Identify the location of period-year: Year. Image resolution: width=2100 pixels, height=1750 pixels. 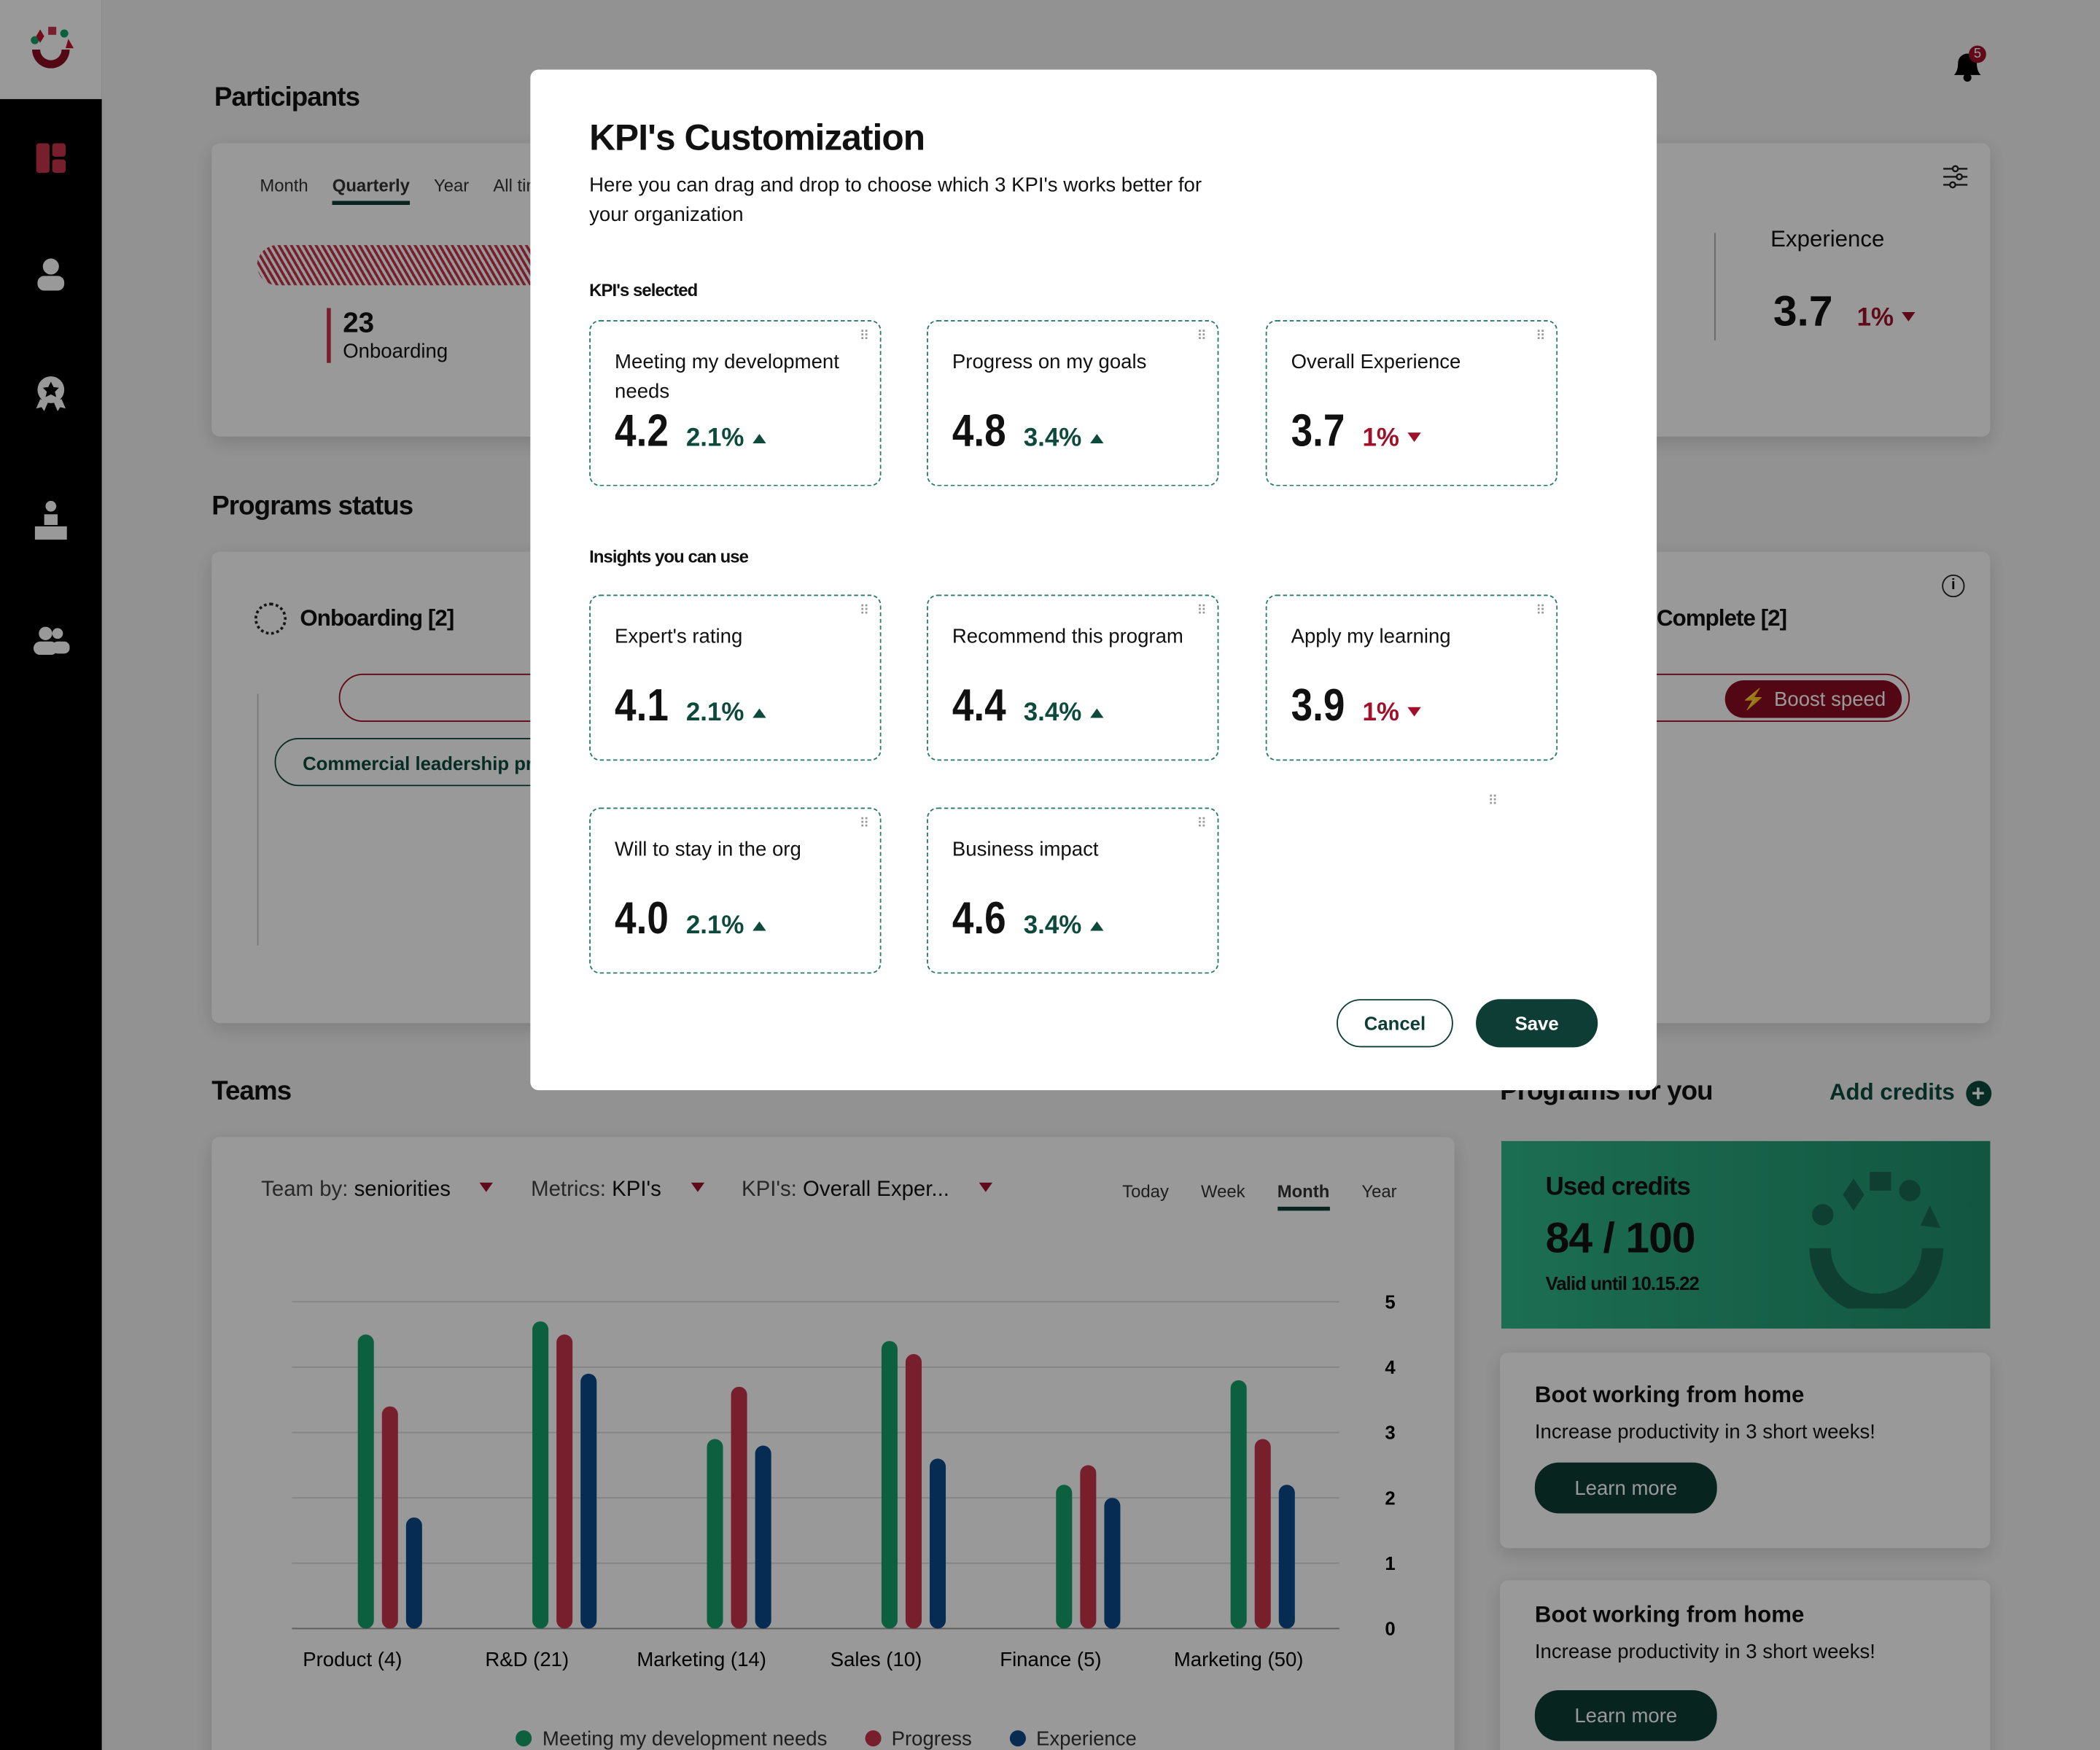
(1379, 1191).